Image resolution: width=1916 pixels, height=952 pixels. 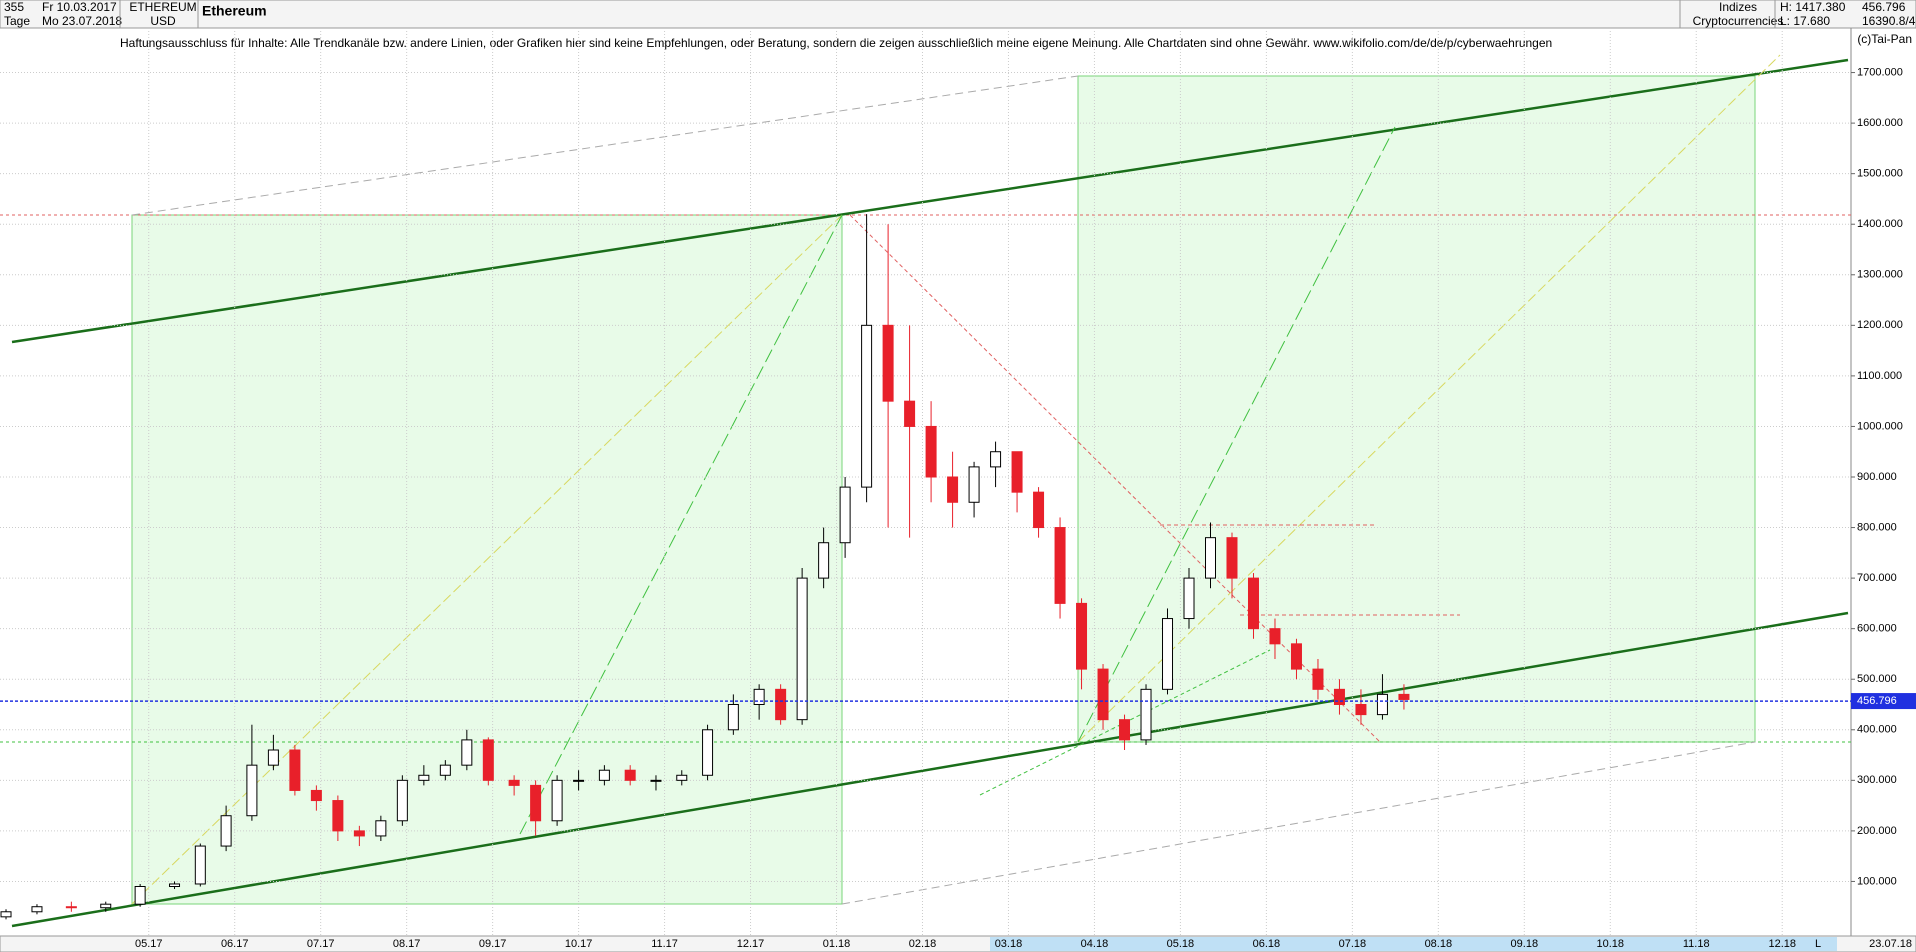 What do you see at coordinates (1818, 944) in the screenshot?
I see `footer-scale: L` at bounding box center [1818, 944].